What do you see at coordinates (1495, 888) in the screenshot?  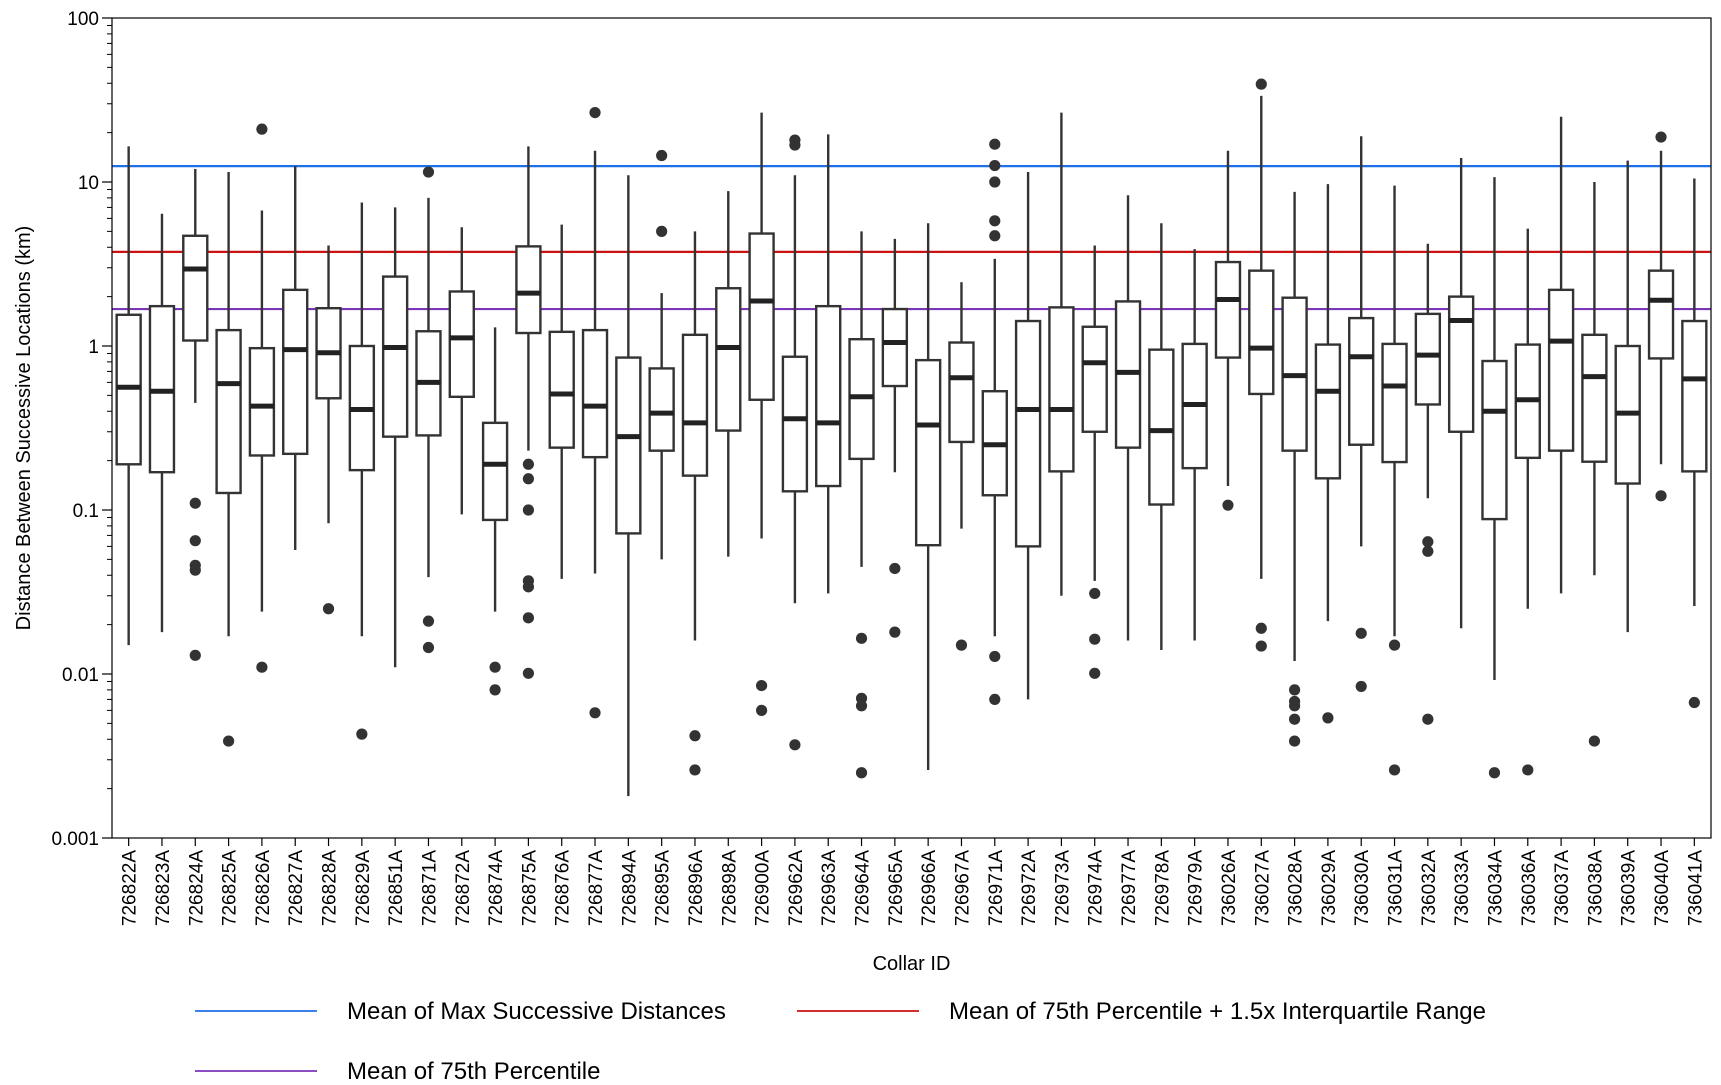 I see `x-tick-label: 736034A` at bounding box center [1495, 888].